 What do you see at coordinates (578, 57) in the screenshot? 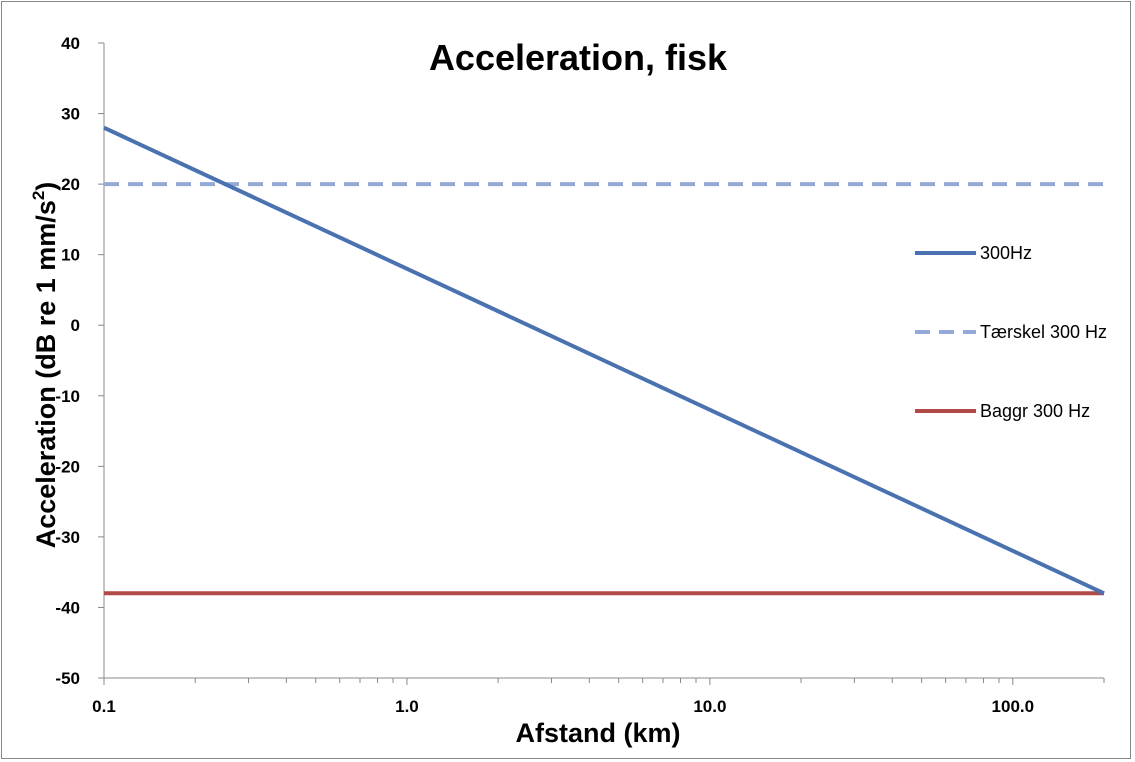
I see `chart-title: Acceleration, fisk` at bounding box center [578, 57].